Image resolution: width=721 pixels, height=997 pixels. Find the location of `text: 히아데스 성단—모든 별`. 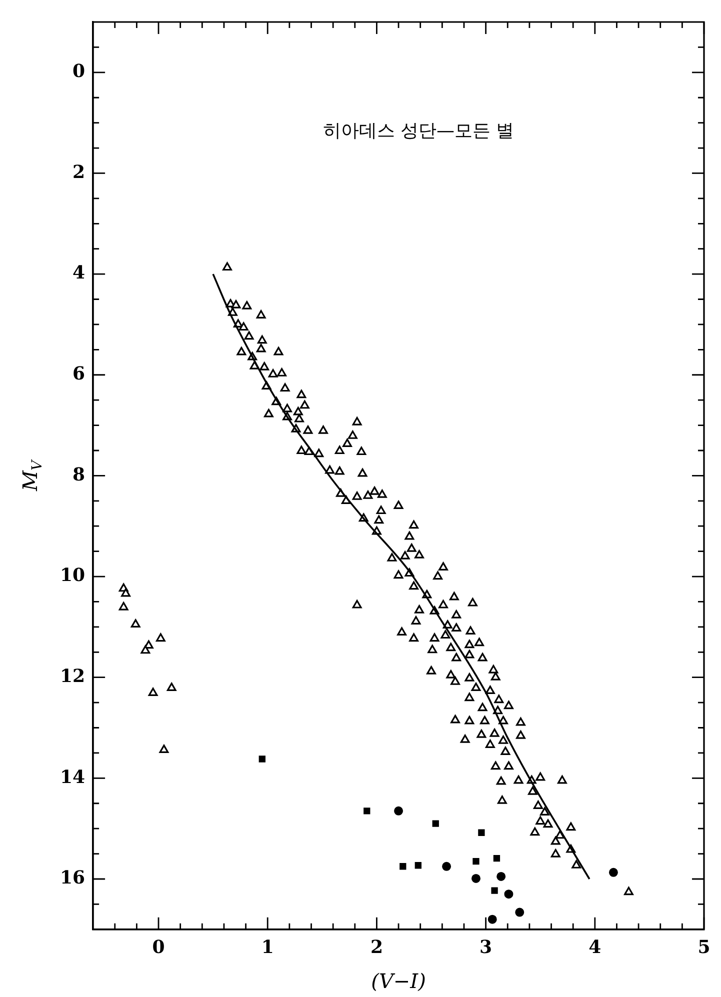

text: 히아데스 성단—모든 별 is located at coordinates (418, 131).